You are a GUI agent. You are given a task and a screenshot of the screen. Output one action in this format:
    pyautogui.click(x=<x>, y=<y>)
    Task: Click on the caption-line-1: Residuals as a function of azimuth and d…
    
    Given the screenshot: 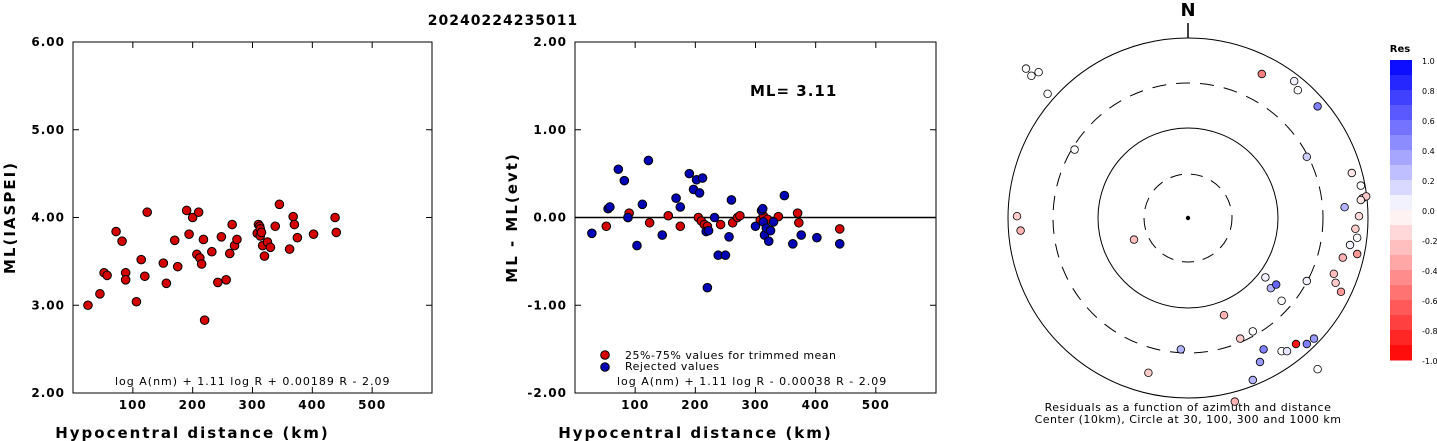 What is the action you would take?
    pyautogui.click(x=1188, y=407)
    